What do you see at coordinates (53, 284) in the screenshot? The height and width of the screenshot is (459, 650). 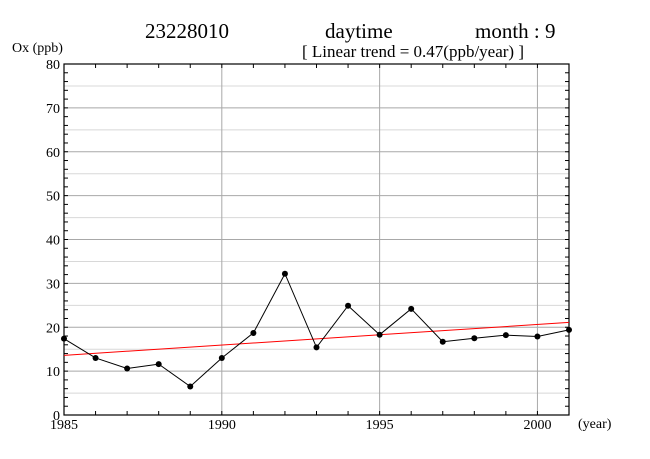 I see `y-tick-label: 30` at bounding box center [53, 284].